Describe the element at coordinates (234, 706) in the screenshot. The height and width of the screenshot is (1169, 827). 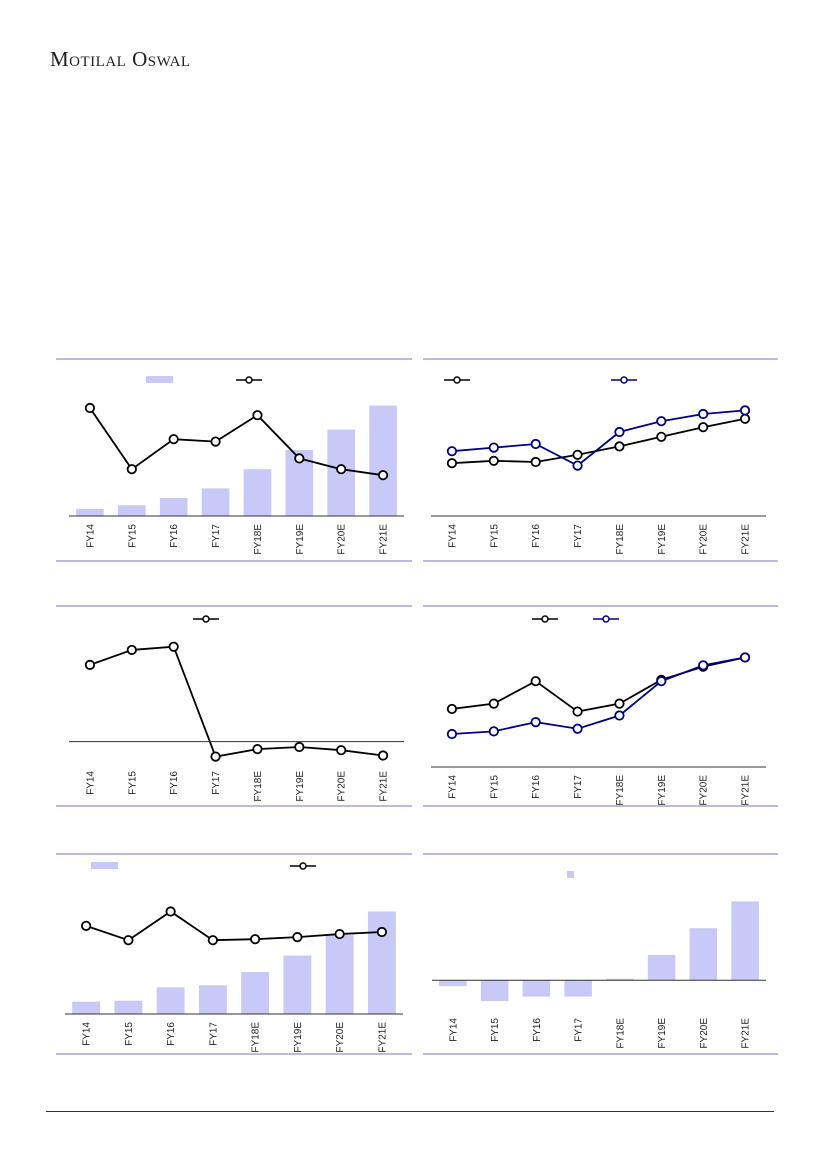
I see `chart-panel-3: FY14 FY15 FY16 FY17 FY18E FY19E FY20E FY21E` at that location.